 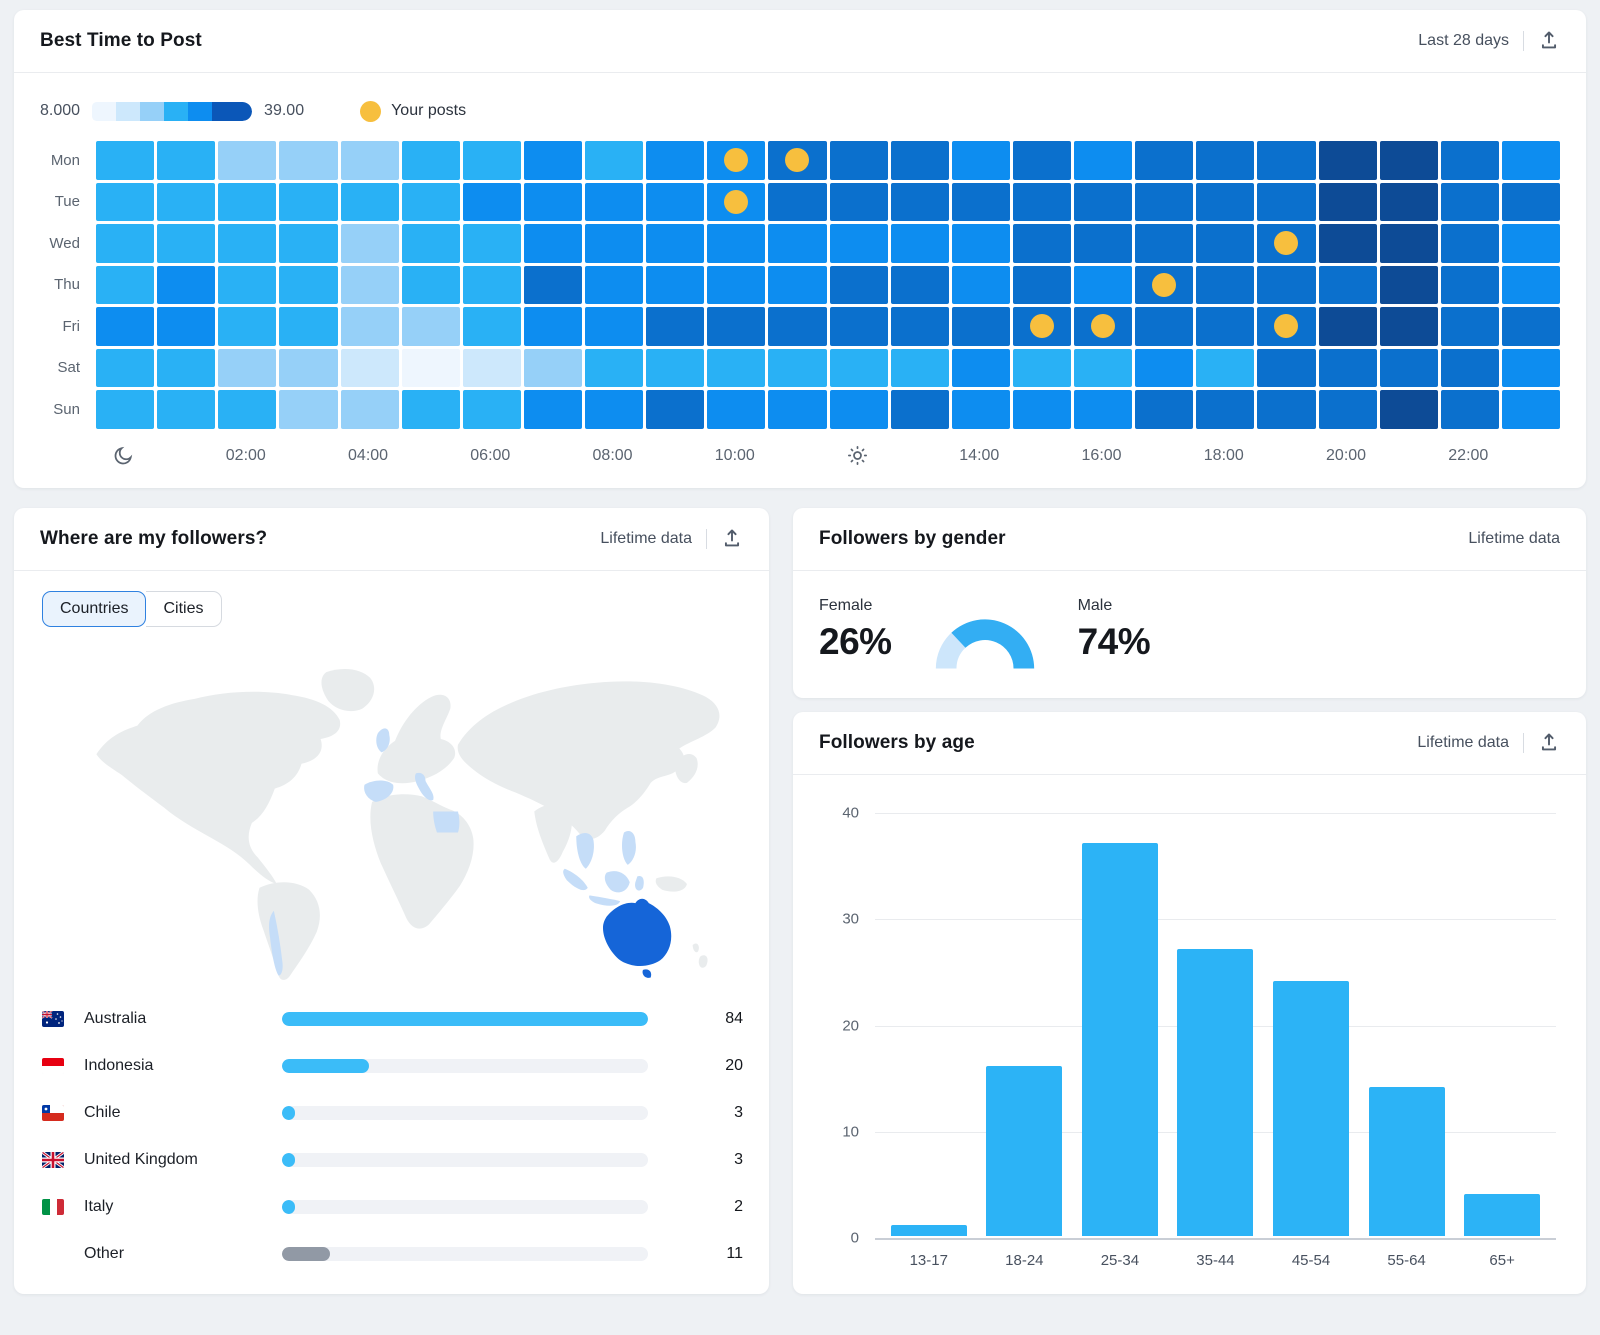 What do you see at coordinates (53, 1206) in the screenshot?
I see `flag-italy-icon` at bounding box center [53, 1206].